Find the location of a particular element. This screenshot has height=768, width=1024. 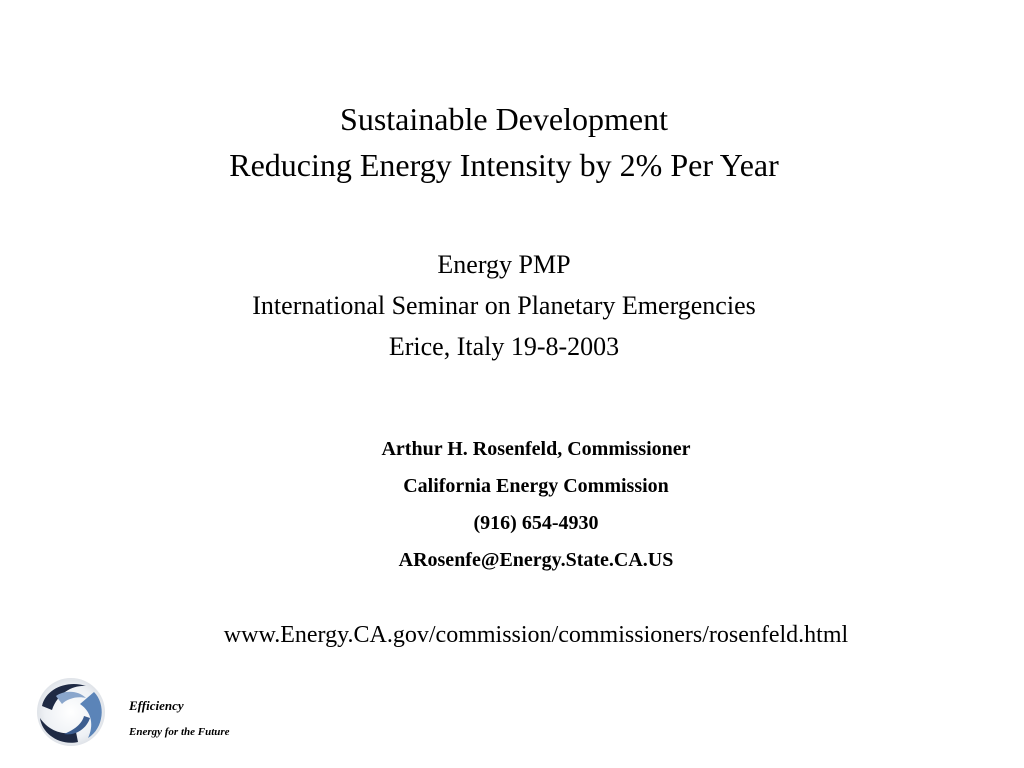

event-location-date: Erice, Italy 19-8-2003 is located at coordinates (504, 346).